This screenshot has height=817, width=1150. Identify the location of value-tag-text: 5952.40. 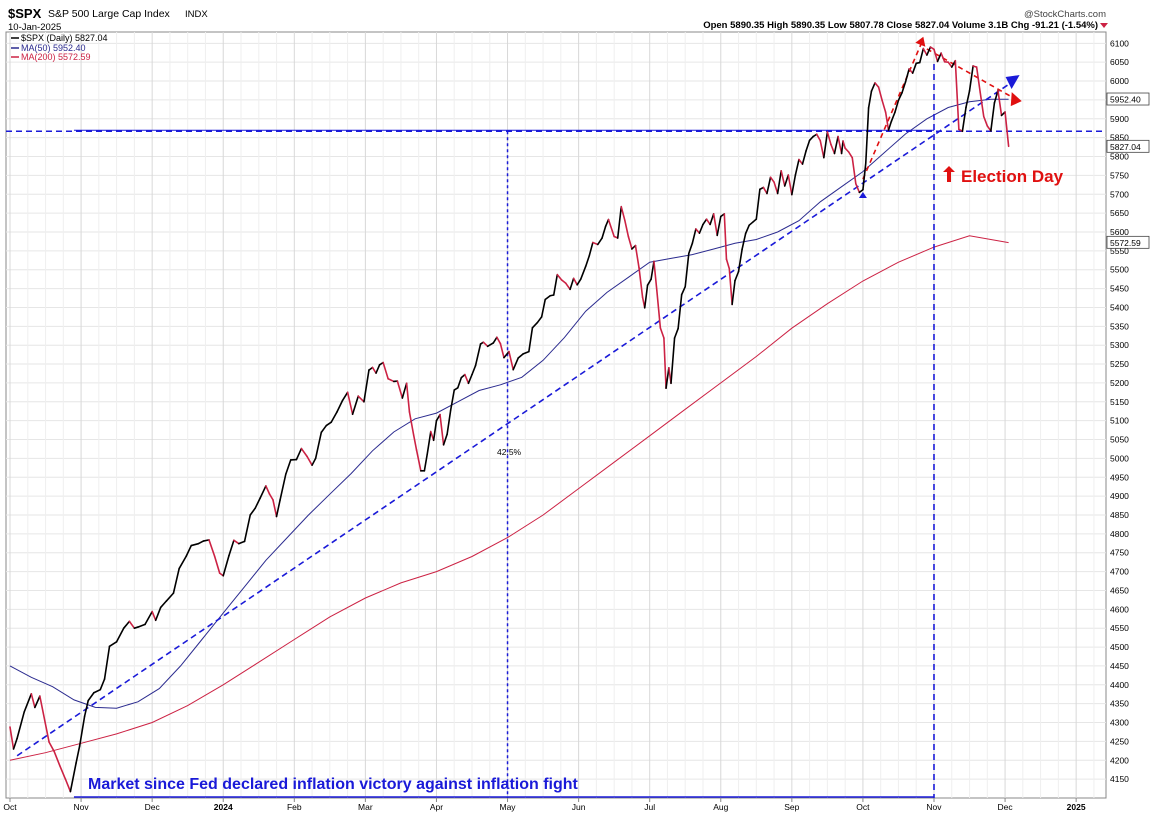
(1125, 100).